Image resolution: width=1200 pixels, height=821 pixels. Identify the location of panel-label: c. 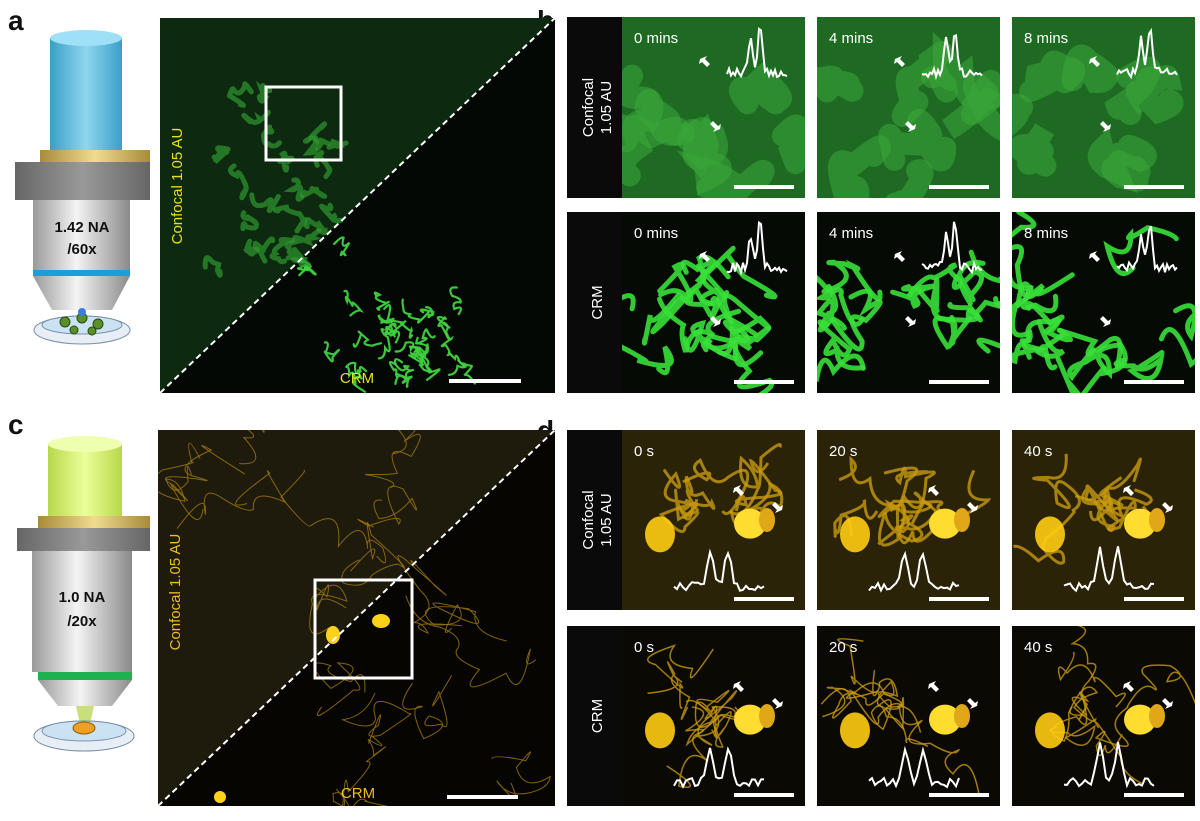
(16, 424).